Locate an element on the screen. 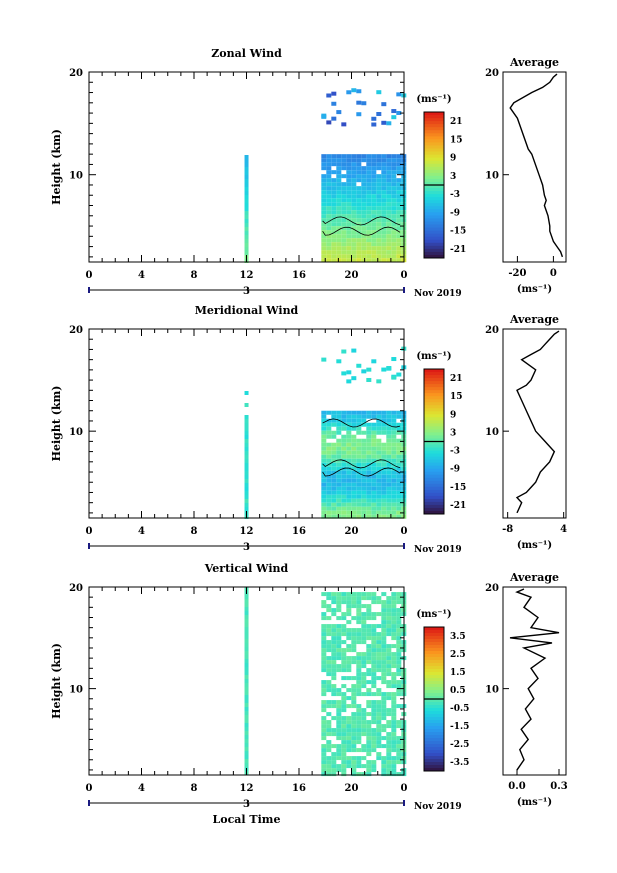 The image size is (617, 873). average-y-tick-label: 10 is located at coordinates (492, 690).